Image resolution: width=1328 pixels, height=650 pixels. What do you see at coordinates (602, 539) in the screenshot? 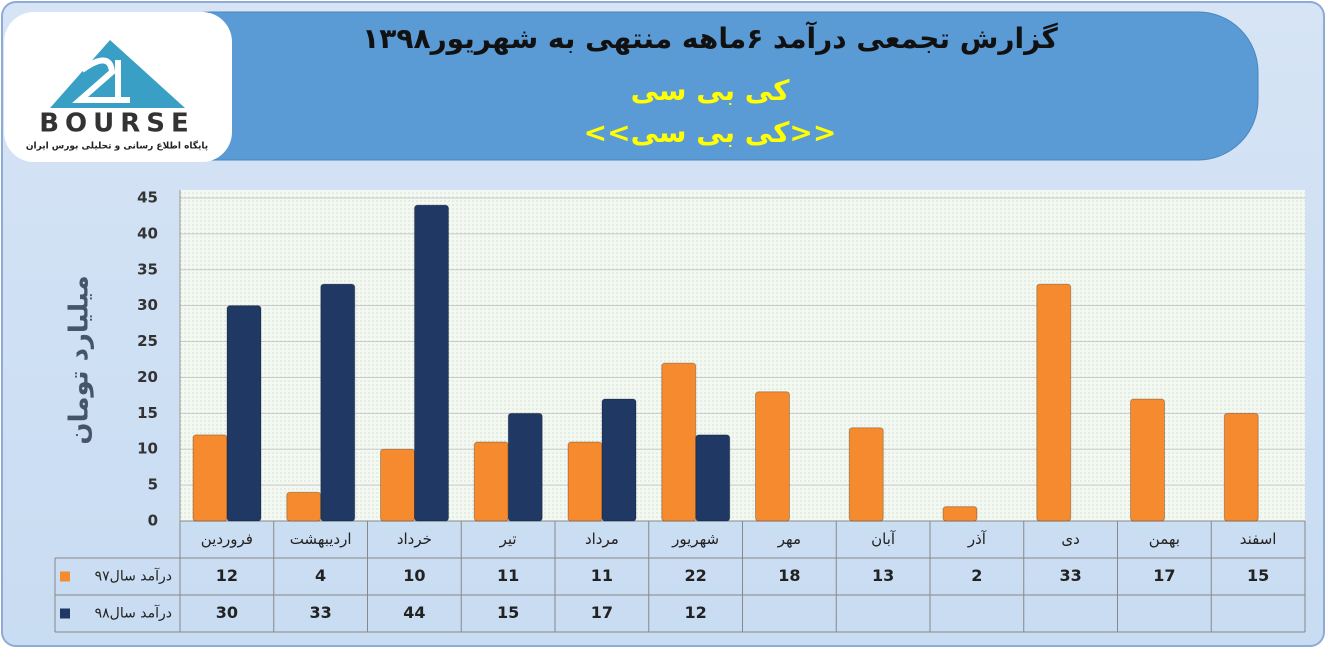
I see `x-tick-label: مرداد` at bounding box center [602, 539].